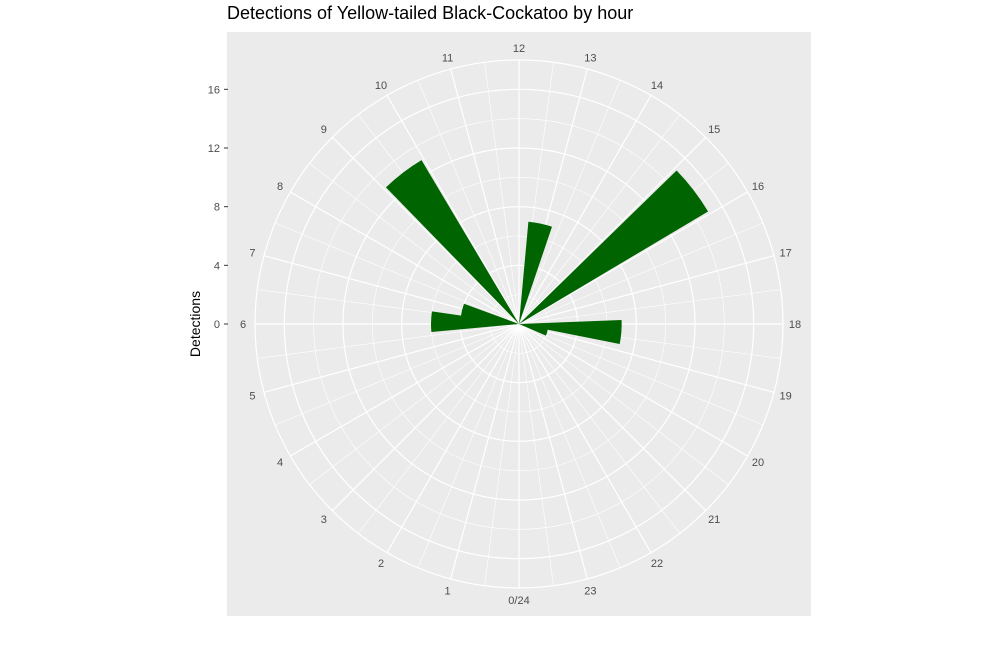 The image size is (1000, 651). I want to click on hour-label: 21, so click(714, 520).